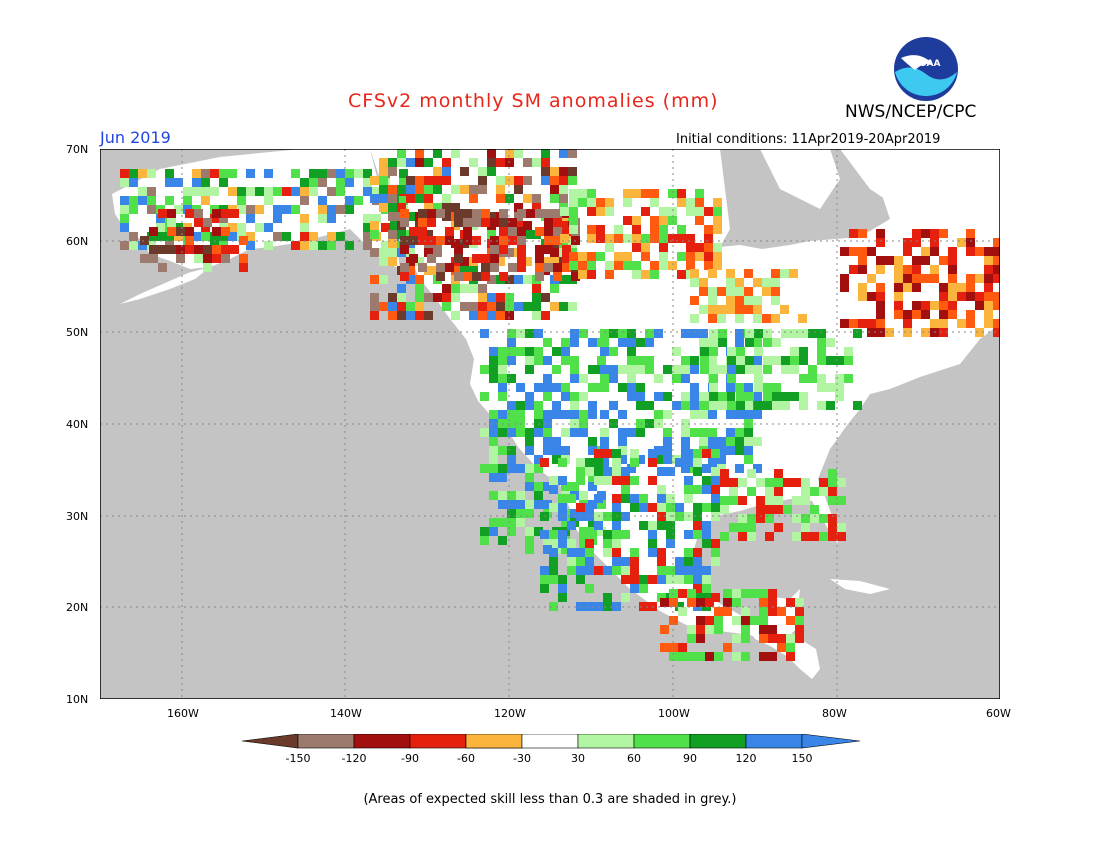  What do you see at coordinates (510, 713) in the screenshot?
I see `lon-label: 120W` at bounding box center [510, 713].